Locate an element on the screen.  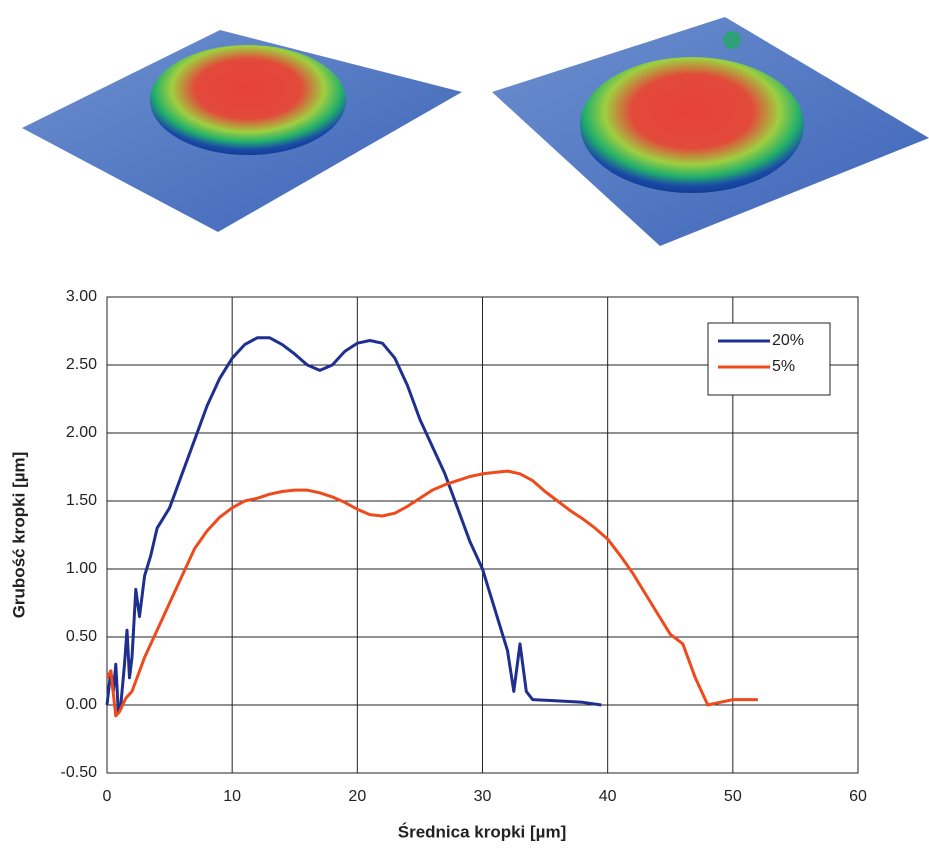
y-tick-label: 1.50 is located at coordinates (81, 500).